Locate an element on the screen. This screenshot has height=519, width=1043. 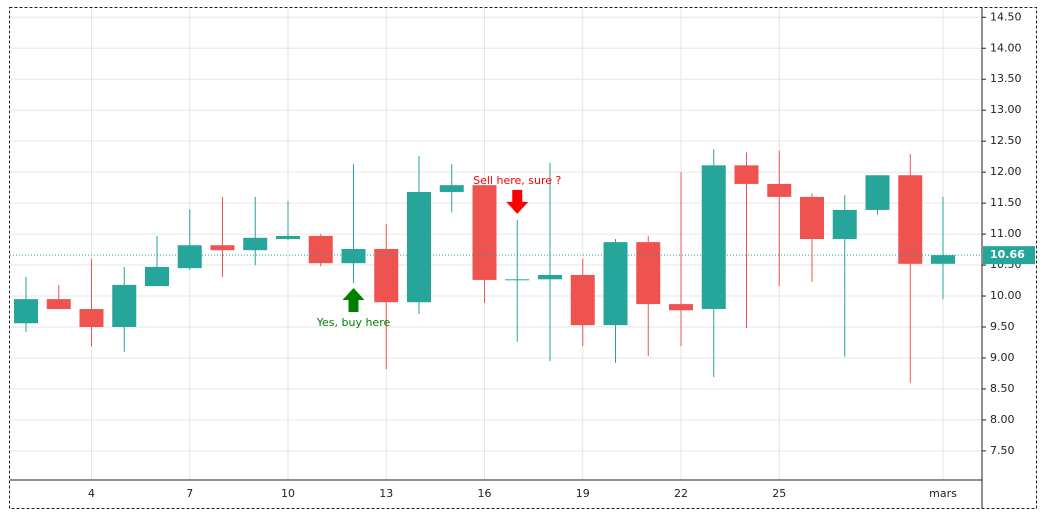
annotation-text: Sell here, sure ? is located at coordinates (517, 180).